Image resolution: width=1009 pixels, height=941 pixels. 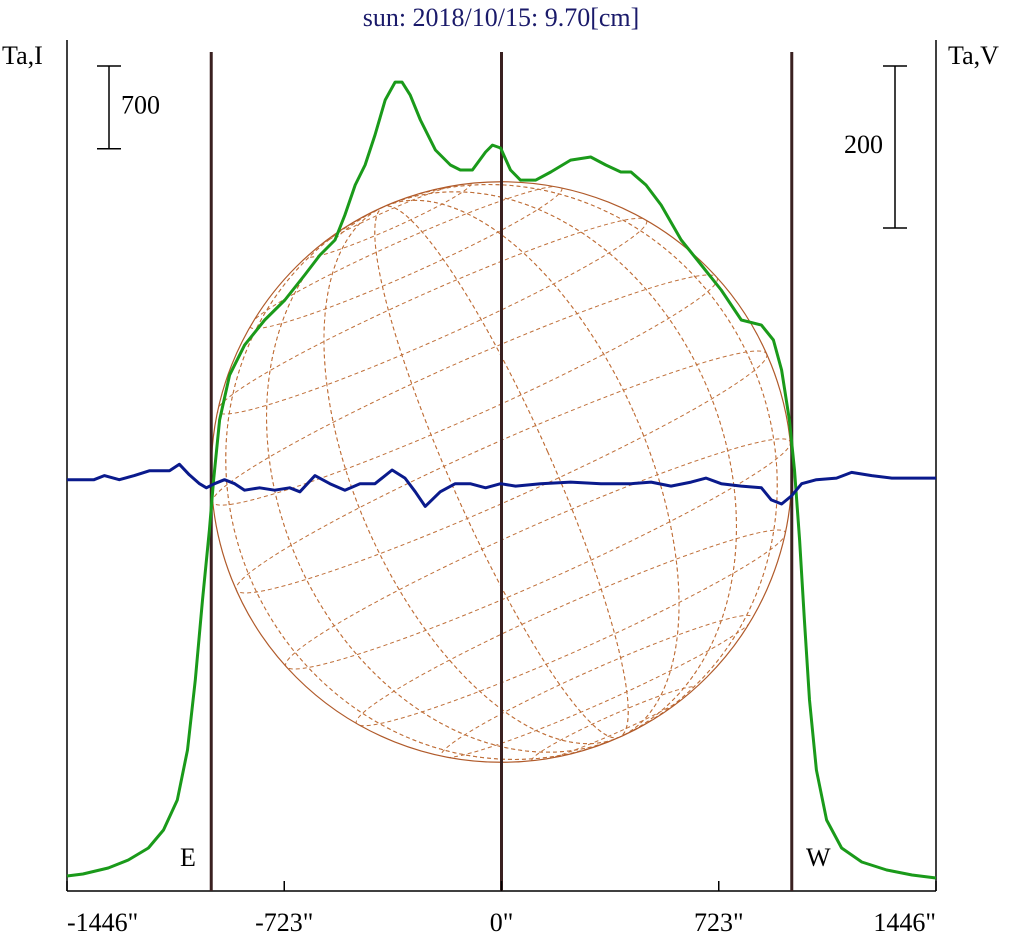 What do you see at coordinates (188, 857) in the screenshot?
I see `limb-label: E` at bounding box center [188, 857].